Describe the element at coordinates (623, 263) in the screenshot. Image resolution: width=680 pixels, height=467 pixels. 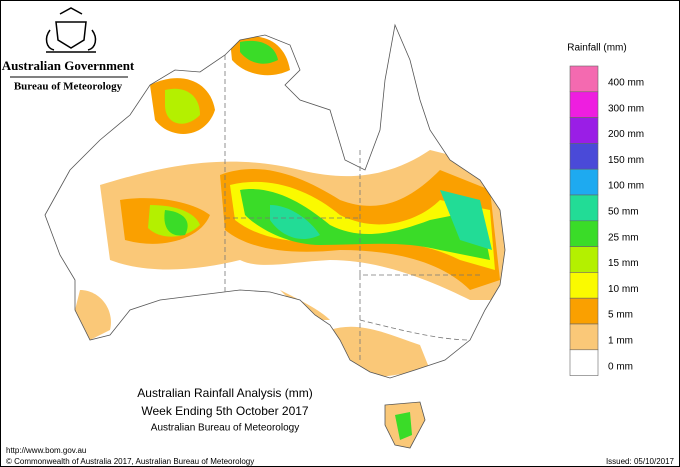
I see `legend-label: 15 mm` at that location.